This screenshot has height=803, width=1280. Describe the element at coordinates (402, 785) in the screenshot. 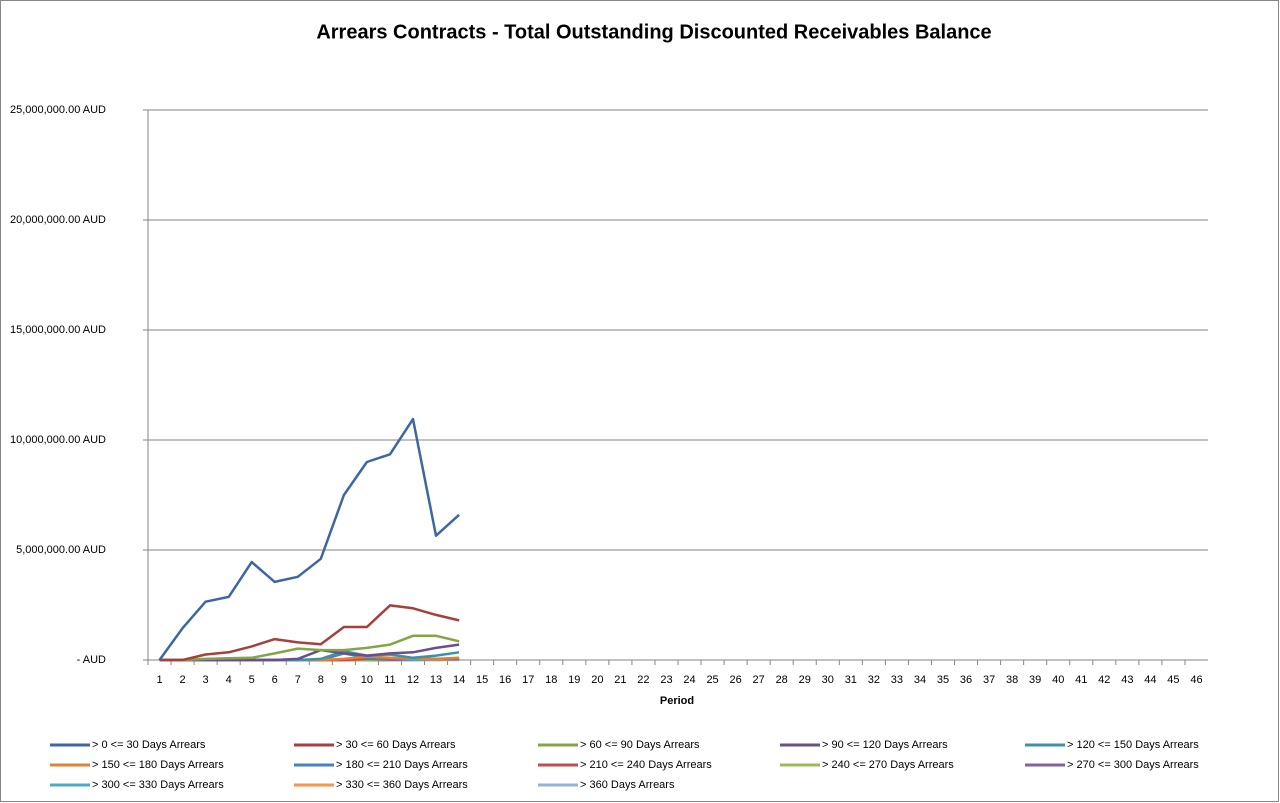

I see `legend-label: > 330 <= 360 Days Arrears` at that location.